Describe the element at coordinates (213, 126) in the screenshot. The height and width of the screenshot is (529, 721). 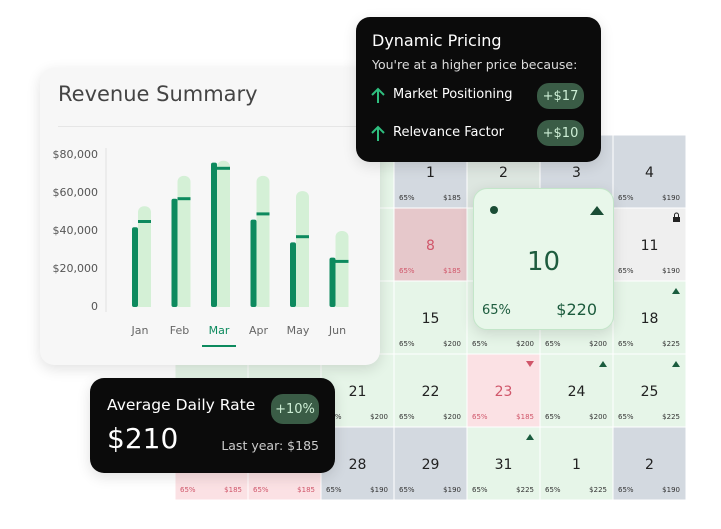
I see `divider` at that location.